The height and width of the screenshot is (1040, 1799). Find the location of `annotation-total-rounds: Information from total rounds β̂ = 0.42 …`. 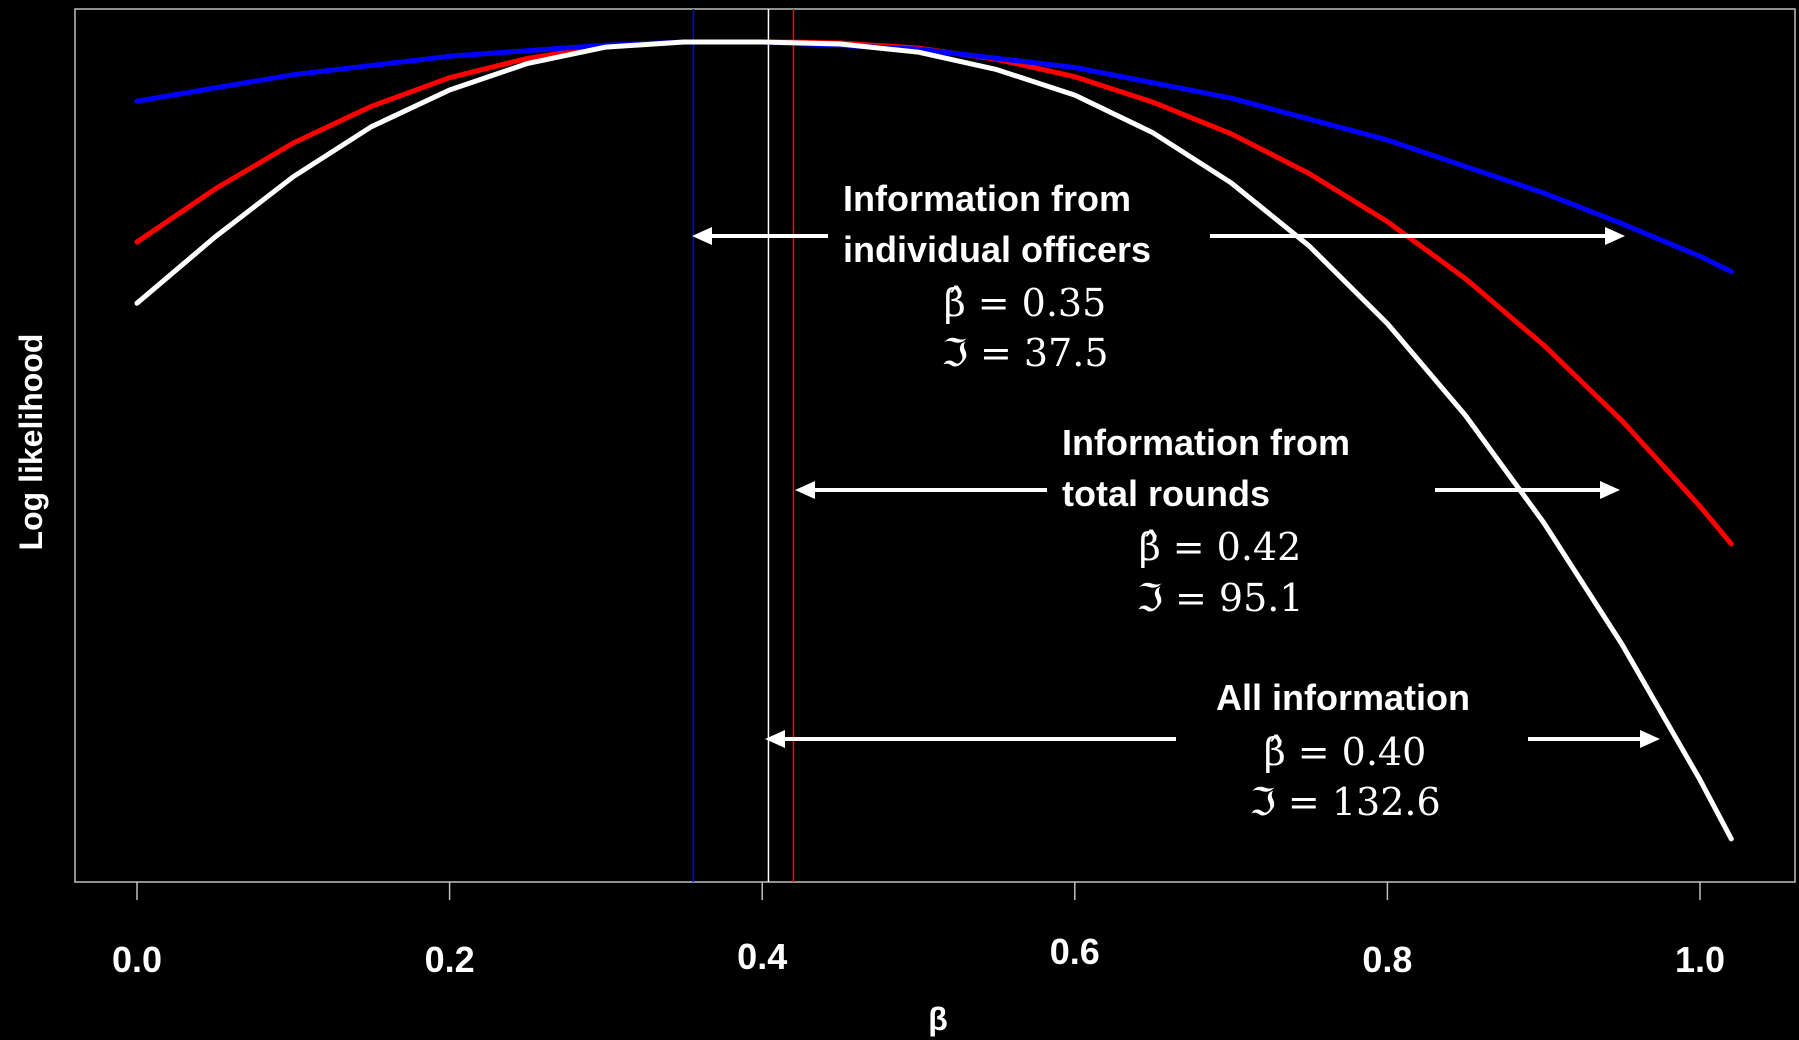

annotation-total-rounds: Information from total rounds β̂ = 0.42 … is located at coordinates (1207, 521).